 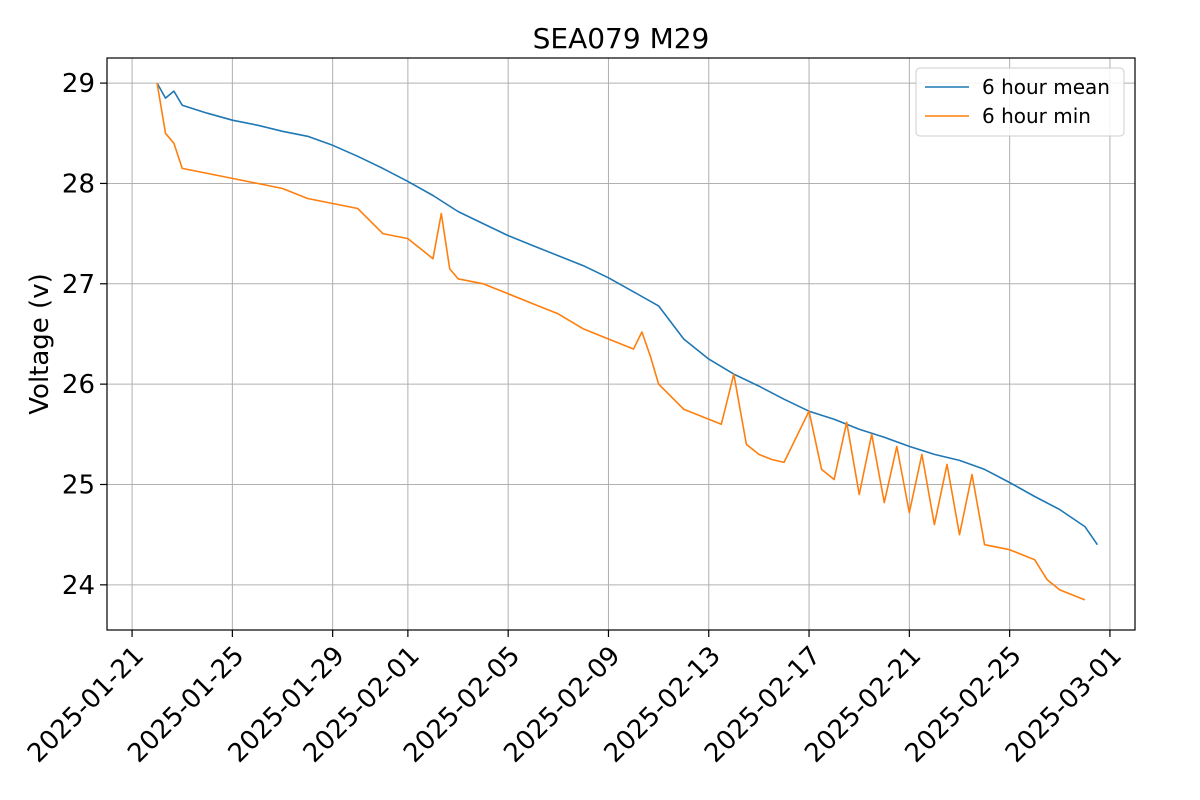 What do you see at coordinates (78, 184) in the screenshot?
I see `y-tick-label: 28` at bounding box center [78, 184].